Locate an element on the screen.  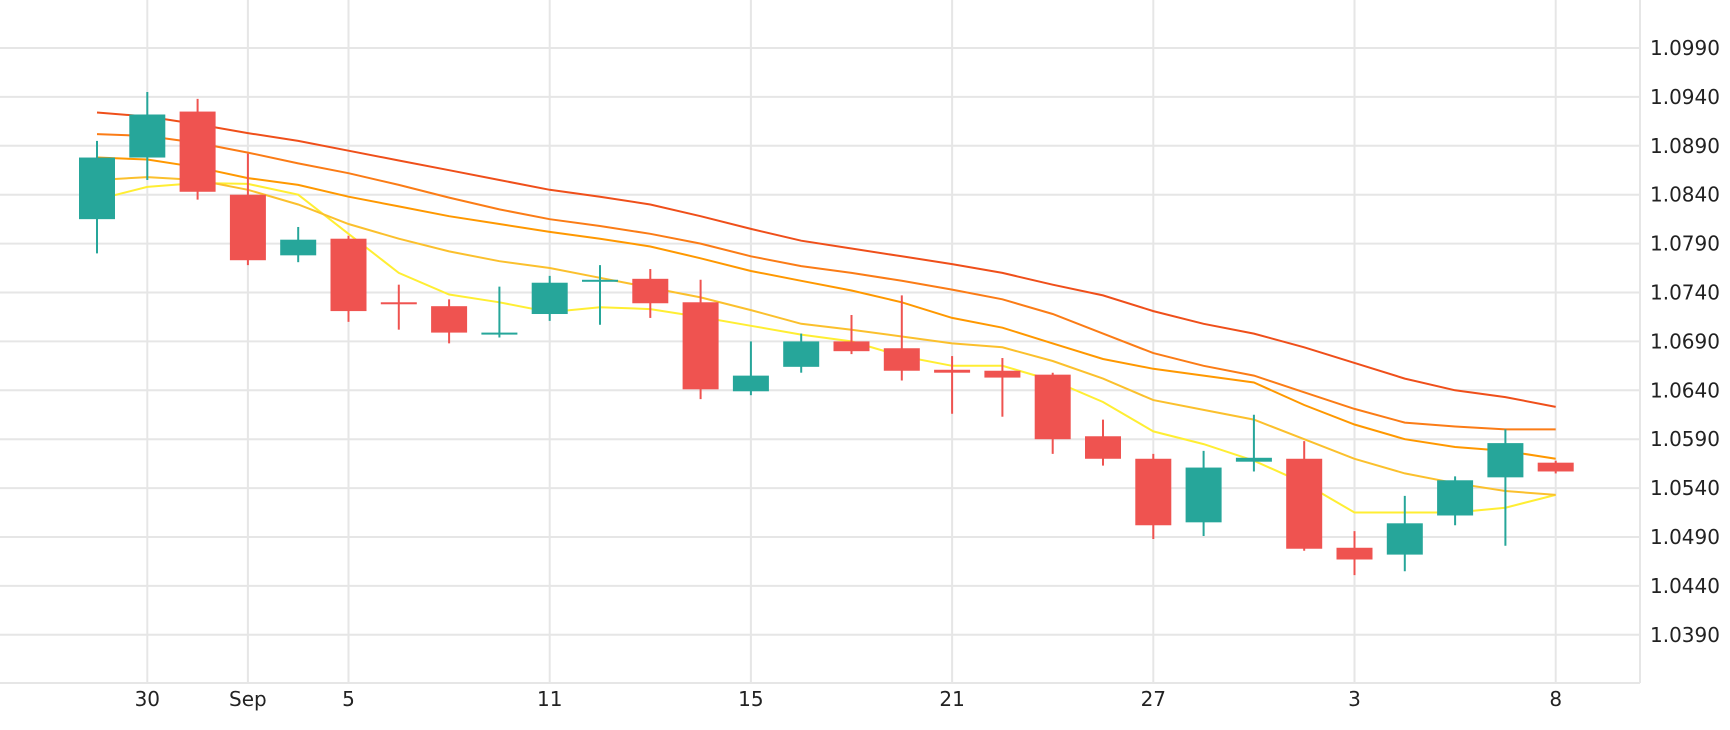
y-tick-label: 1.0940 is located at coordinates (1685, 97).